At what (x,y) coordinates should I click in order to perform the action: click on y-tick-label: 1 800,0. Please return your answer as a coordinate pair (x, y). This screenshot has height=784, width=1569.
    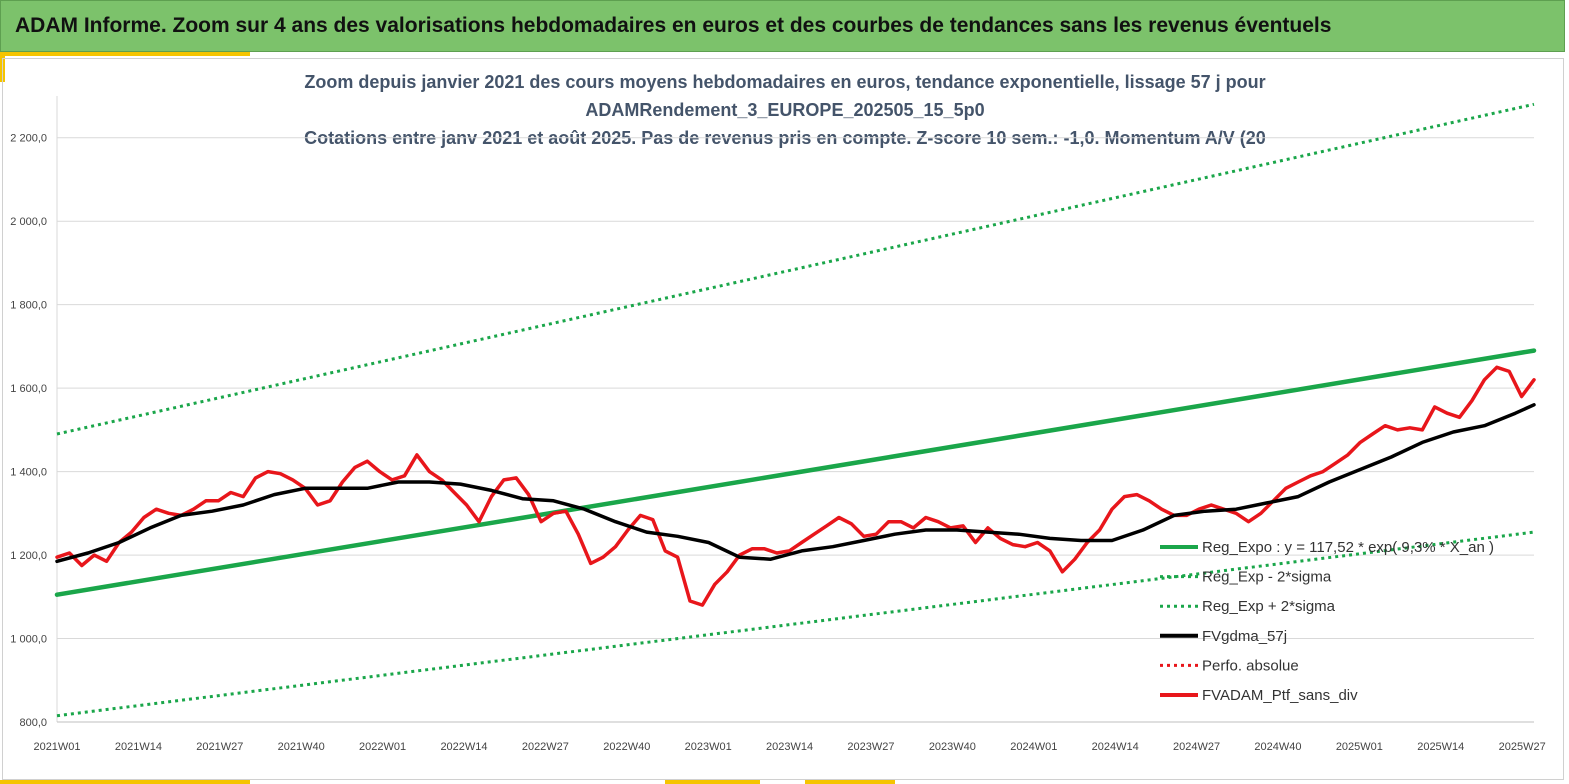
    Looking at the image, I should click on (28, 306).